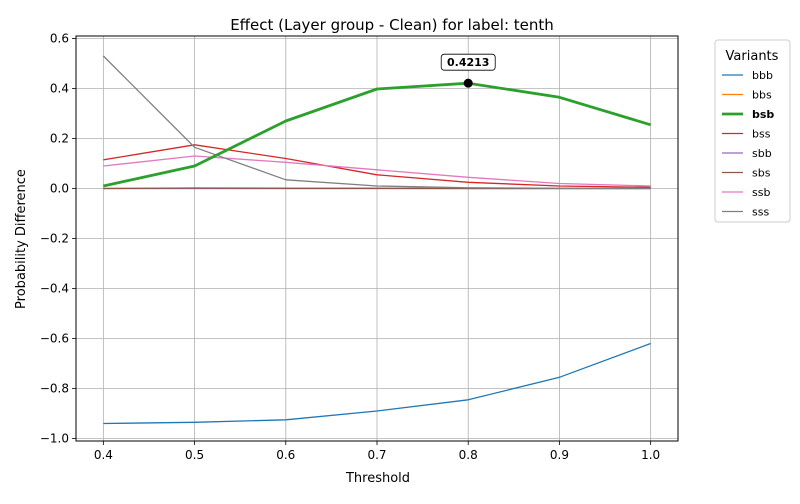 Image resolution: width=800 pixels, height=504 pixels. Describe the element at coordinates (54, 239) in the screenshot. I see `y-tick-label: −0.2` at that location.